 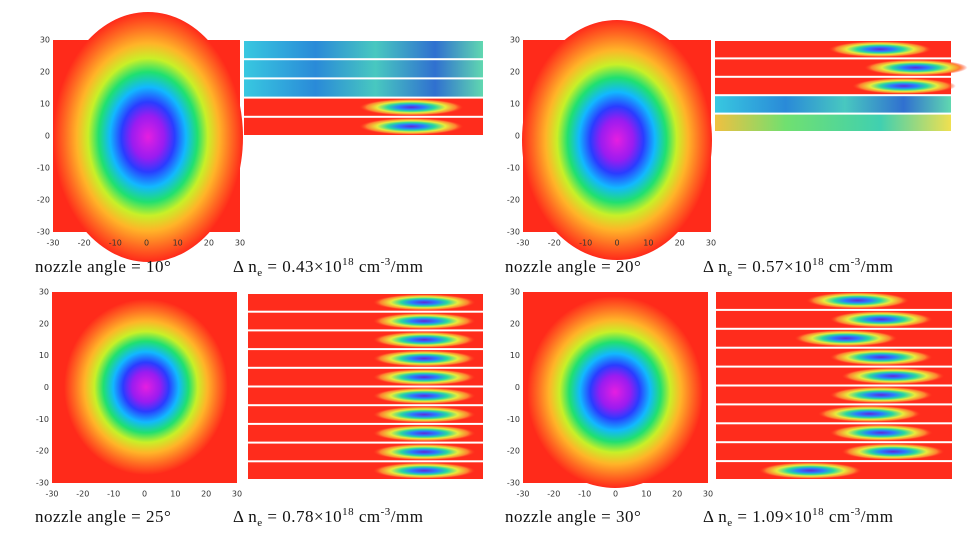 I want to click on density-caption: Δ ne = 0.43×1018 cm-3/mm, so click(x=328, y=267).